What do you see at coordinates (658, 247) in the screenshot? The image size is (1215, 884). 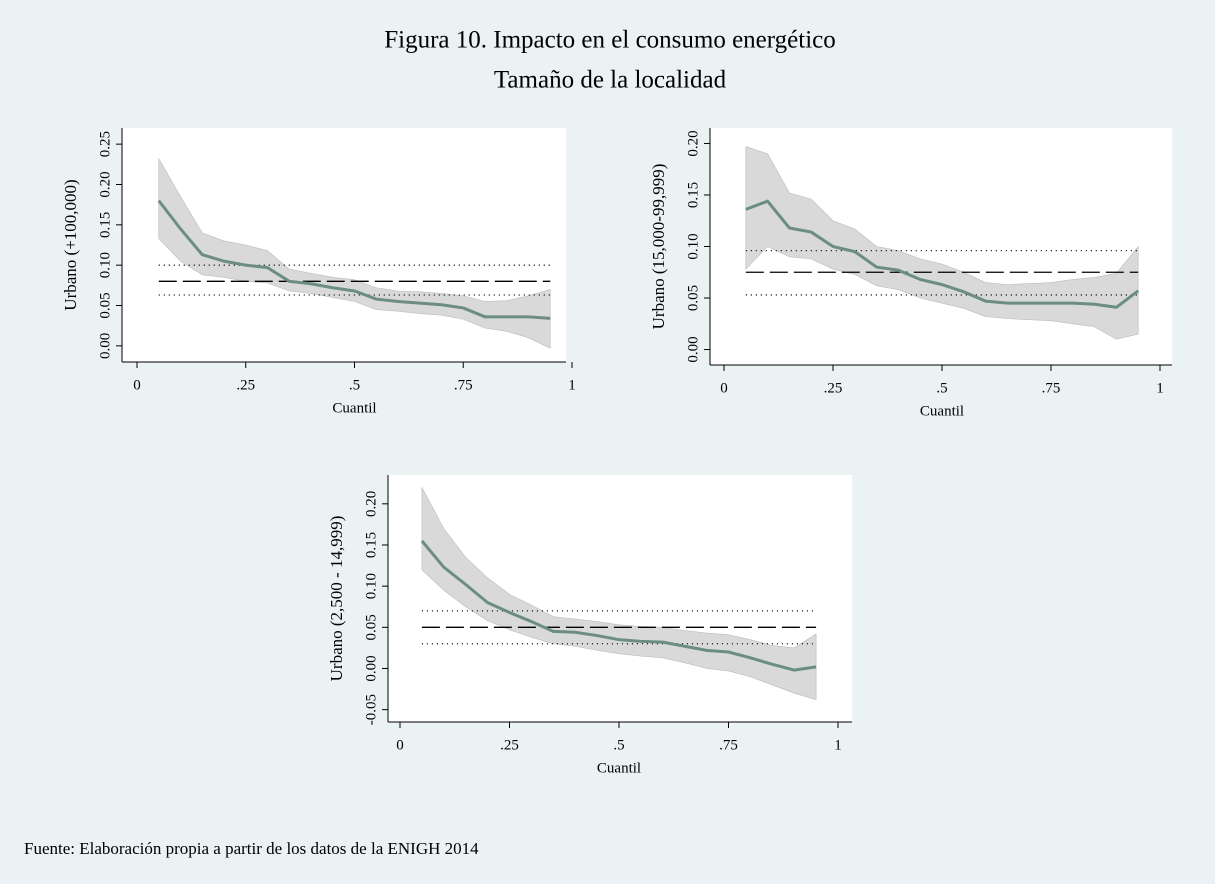 I see `y-axis-label: Urbano (15,000-99,999)` at bounding box center [658, 247].